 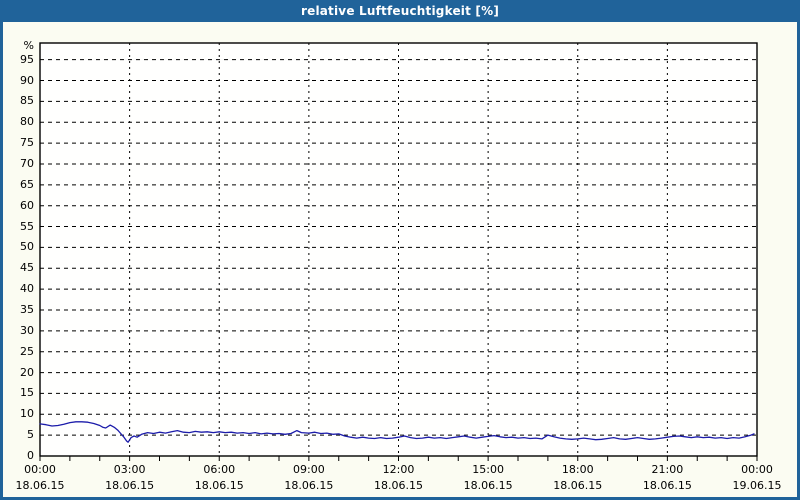 What do you see at coordinates (27, 122) in the screenshot?
I see `y-axis-label: 80` at bounding box center [27, 122].